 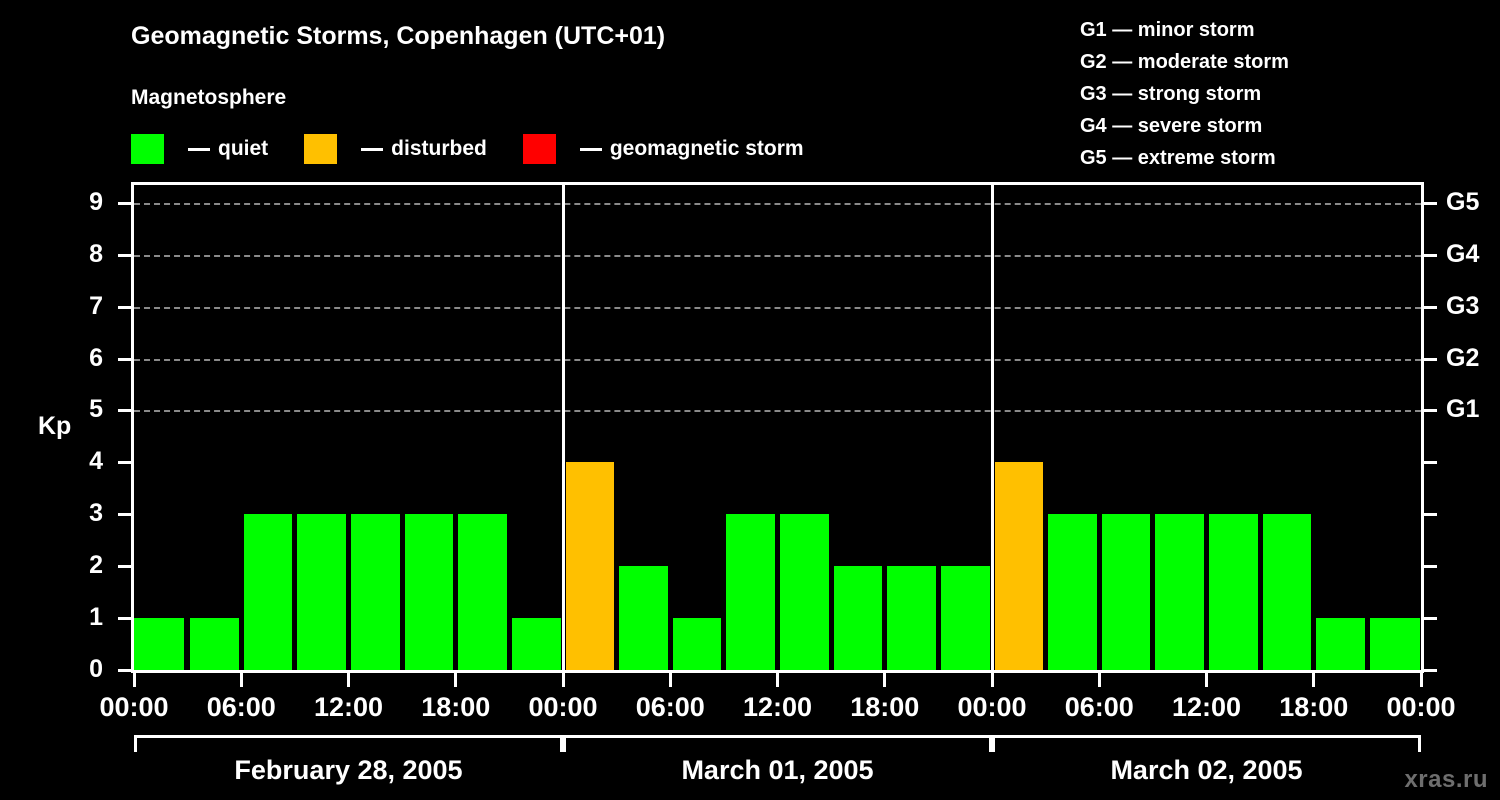 I want to click on day-label: March 02, 2005, so click(x=1206, y=770).